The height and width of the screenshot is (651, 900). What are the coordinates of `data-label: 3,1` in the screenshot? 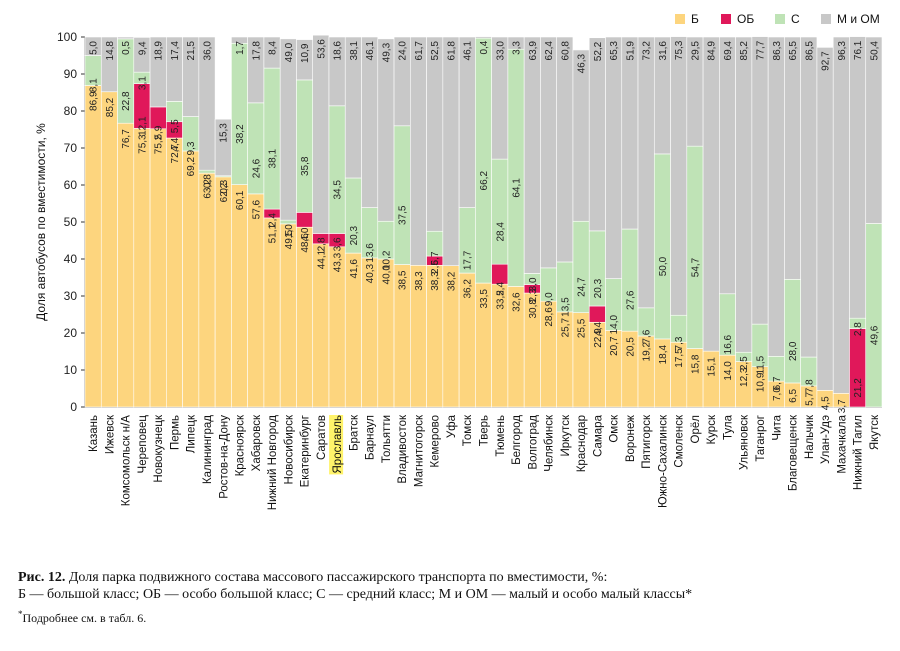 It's located at (142, 83).